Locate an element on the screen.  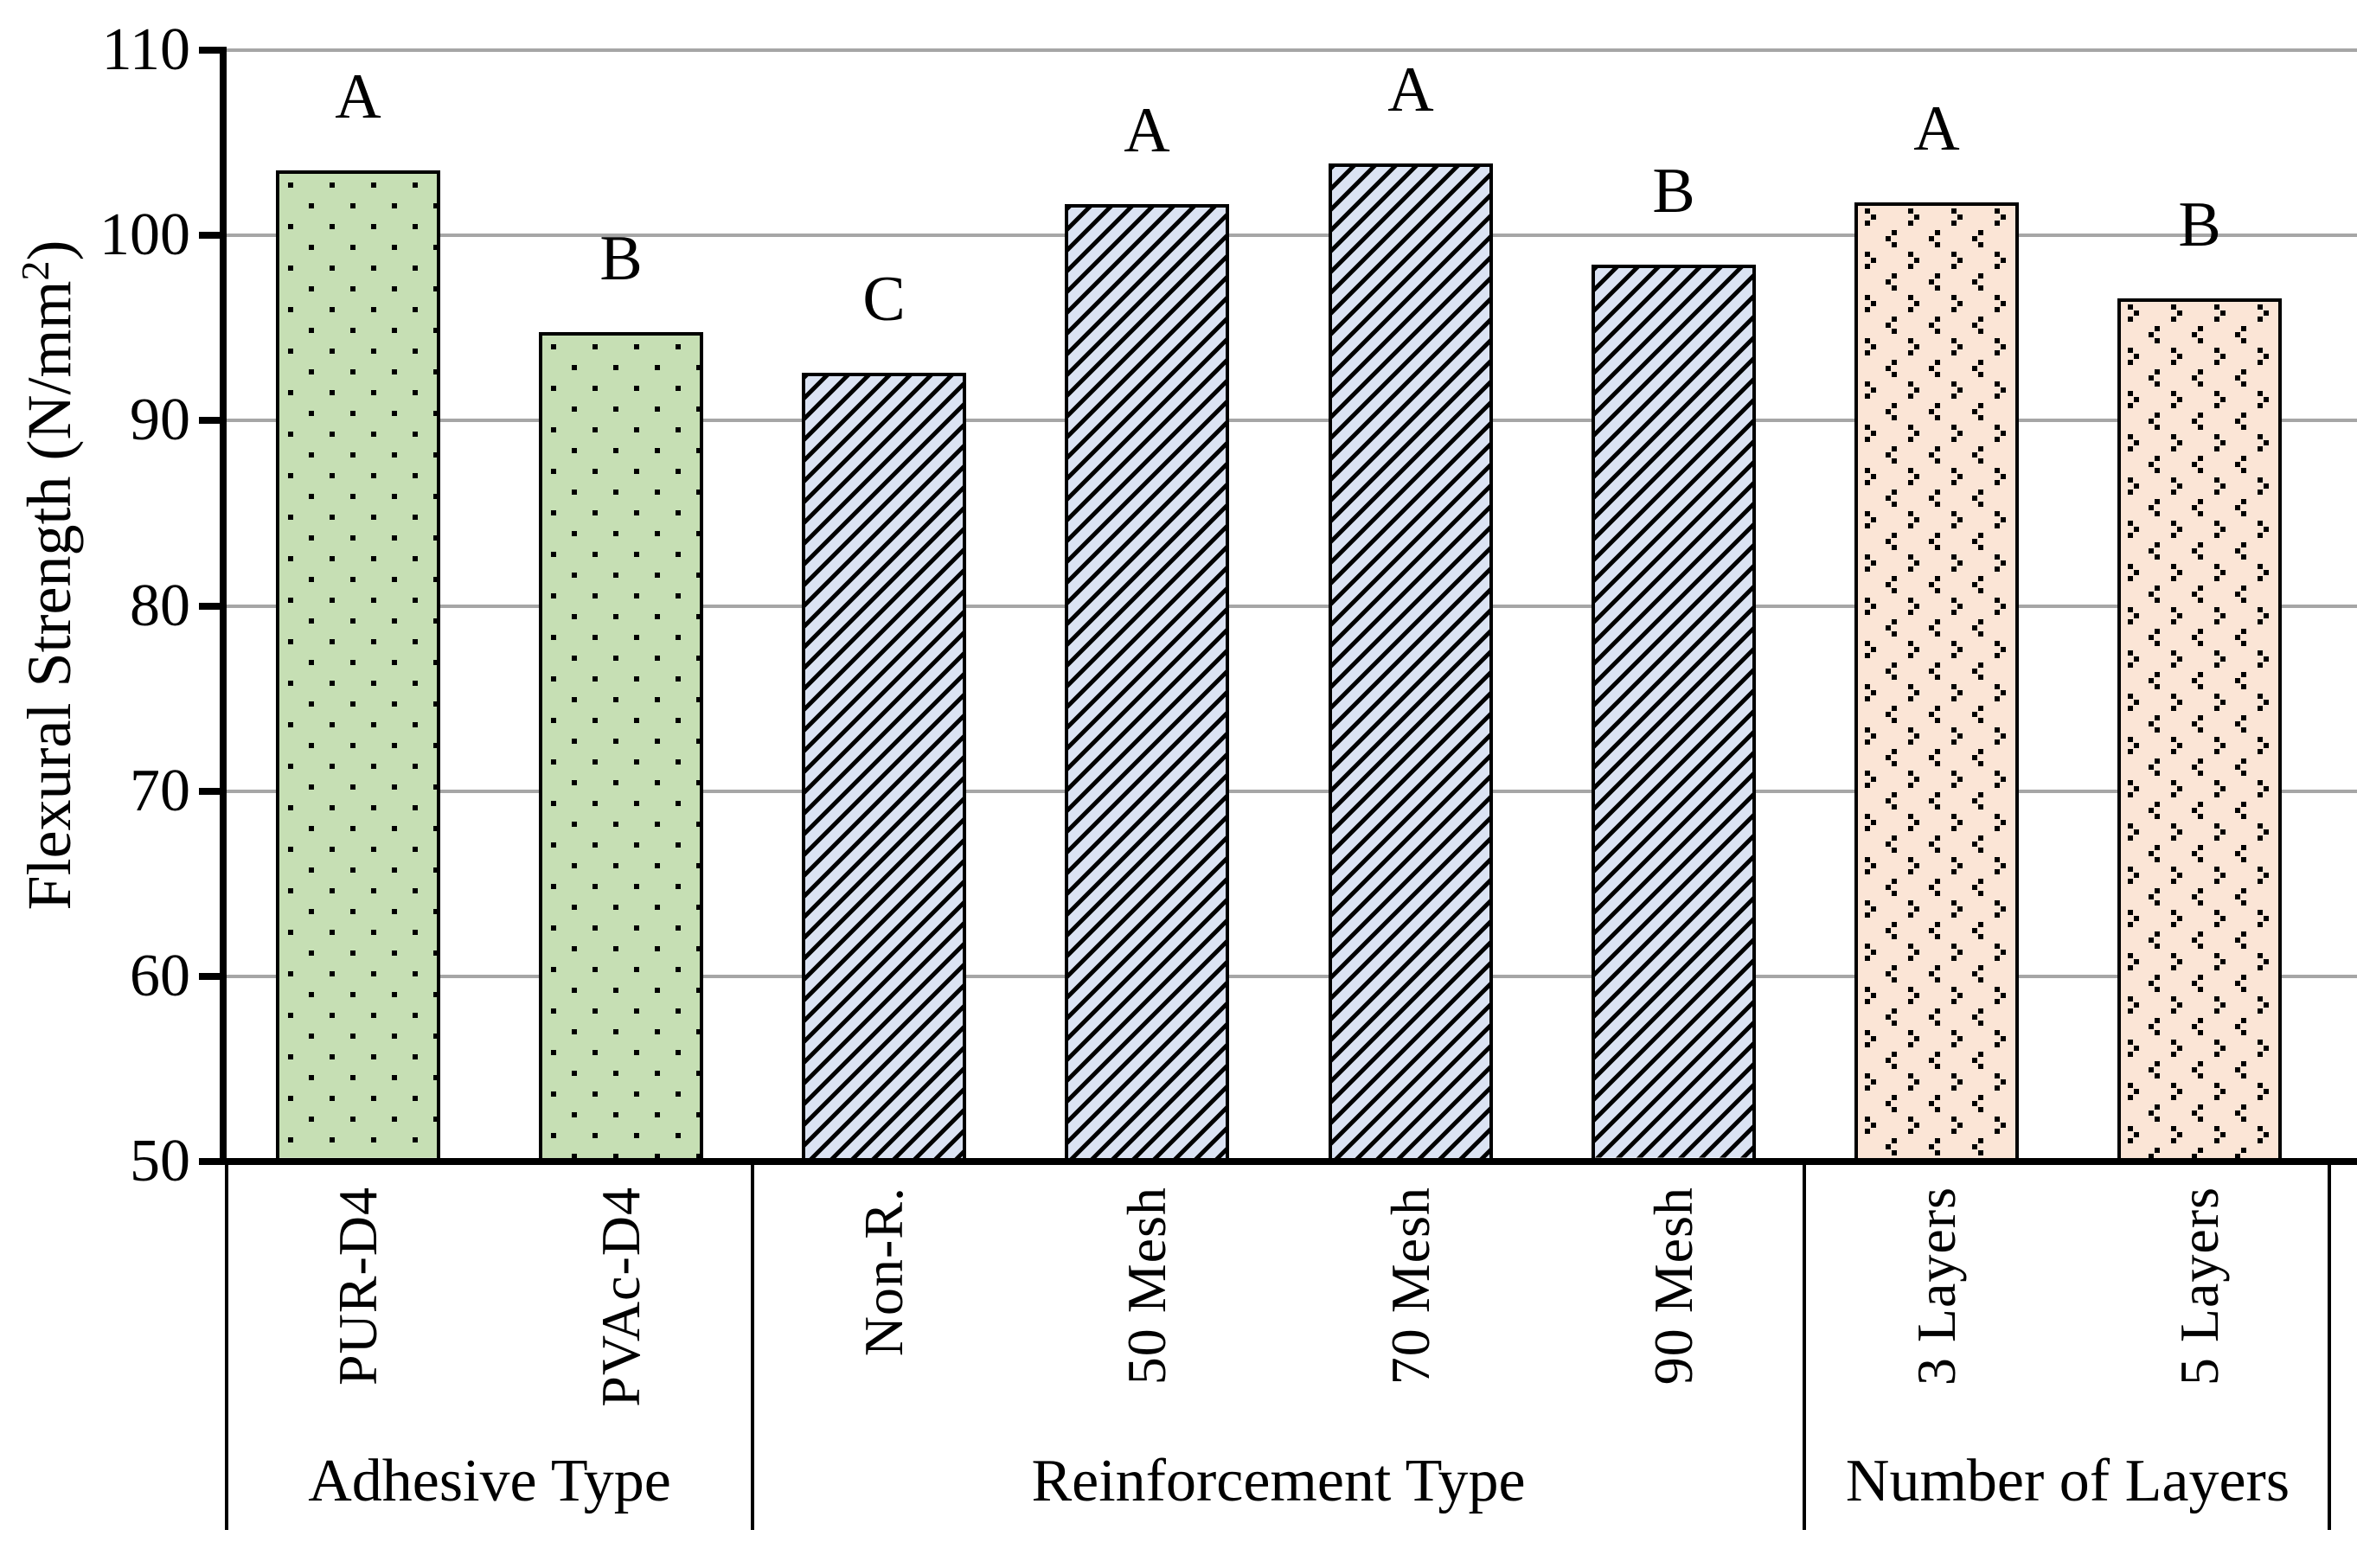
x-label-5-layers: 5 Layers is located at coordinates (2199, 1286).